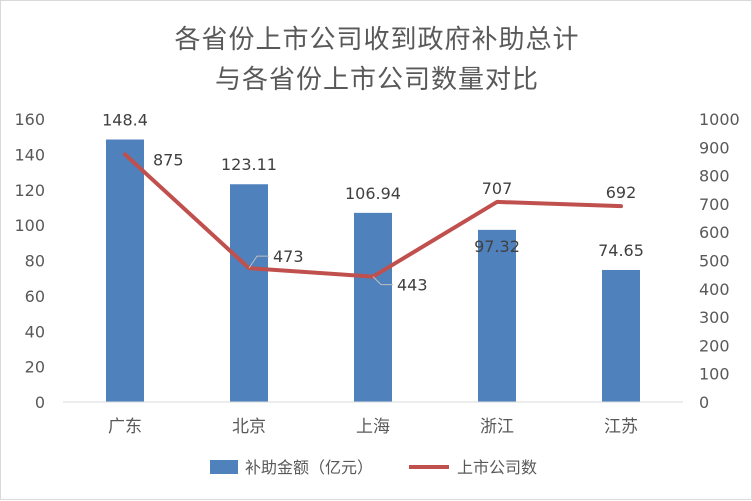 Image resolution: width=752 pixels, height=501 pixels. What do you see at coordinates (29, 154) in the screenshot?
I see `y-left-tick-label: 140` at bounding box center [29, 154].